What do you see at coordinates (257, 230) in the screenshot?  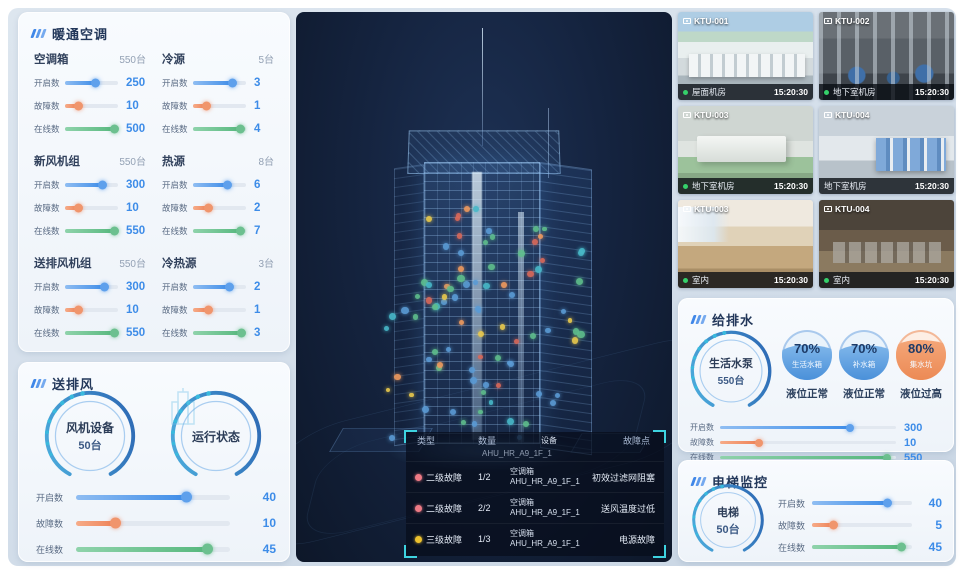 I see `gauge-value: 7` at bounding box center [257, 230].